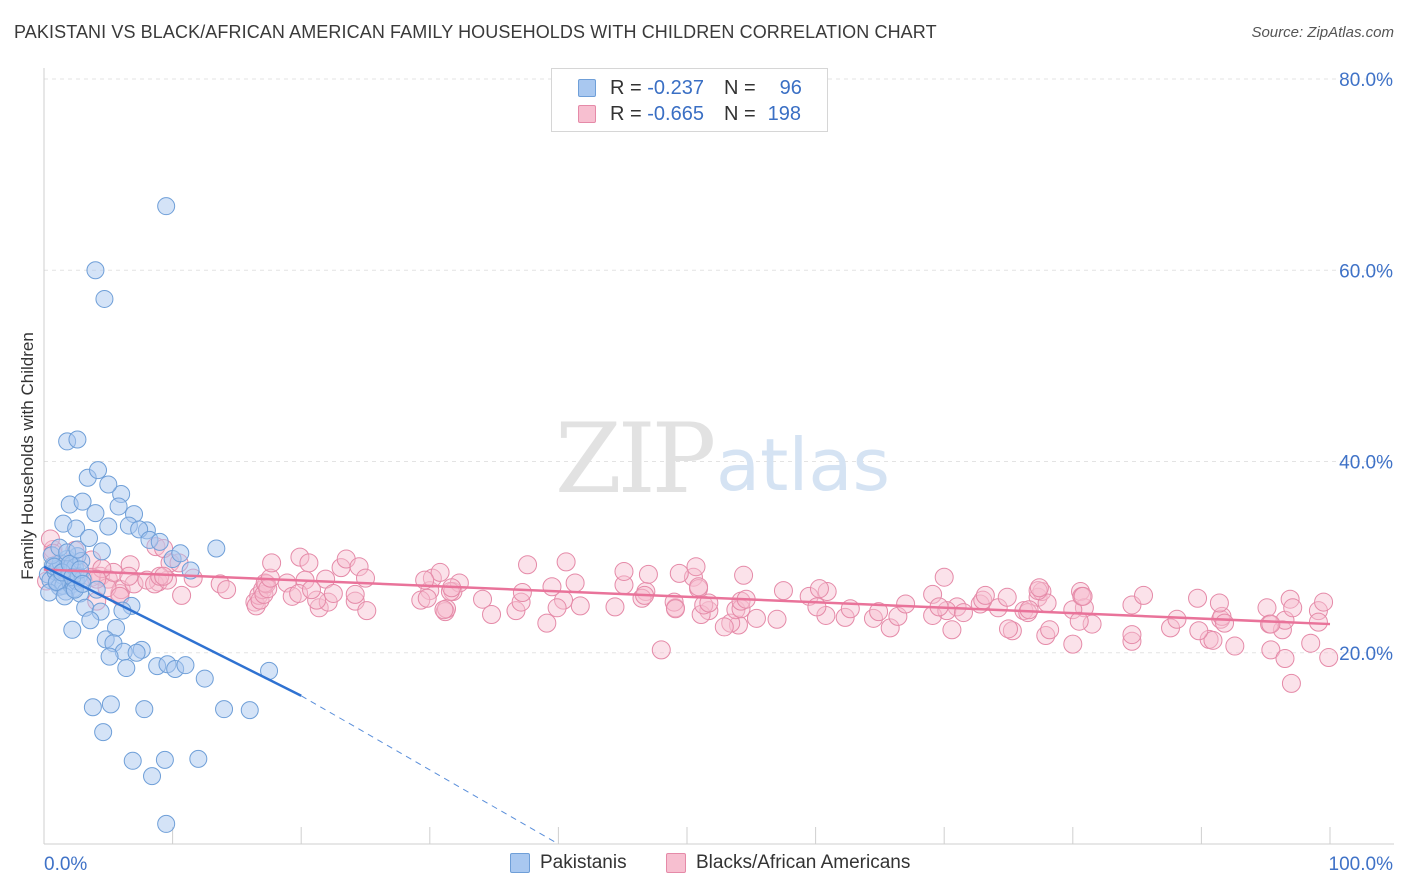  I want to click on legend-n-value: 198, so click(784, 113).